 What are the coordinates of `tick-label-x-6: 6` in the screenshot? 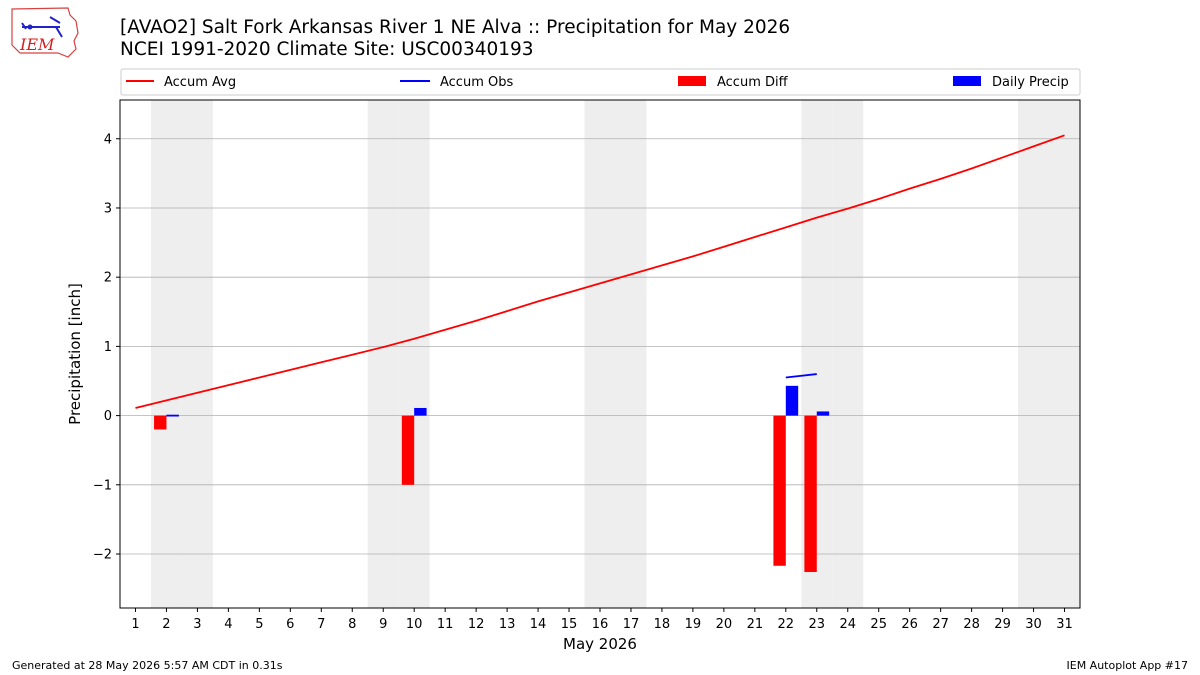 It's located at (290, 624).